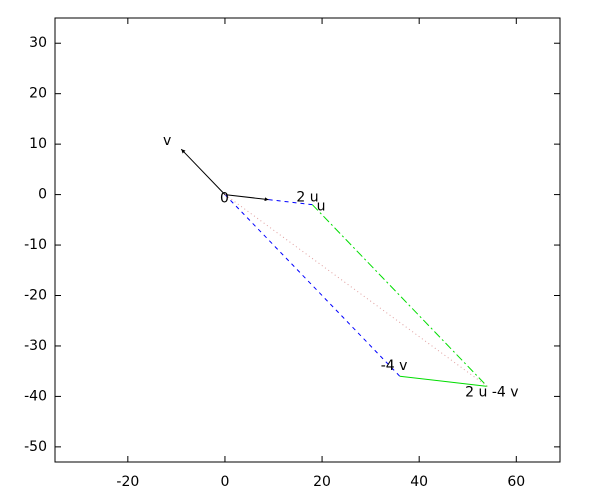  I want to click on y-tick-label: -10, so click(35, 245).